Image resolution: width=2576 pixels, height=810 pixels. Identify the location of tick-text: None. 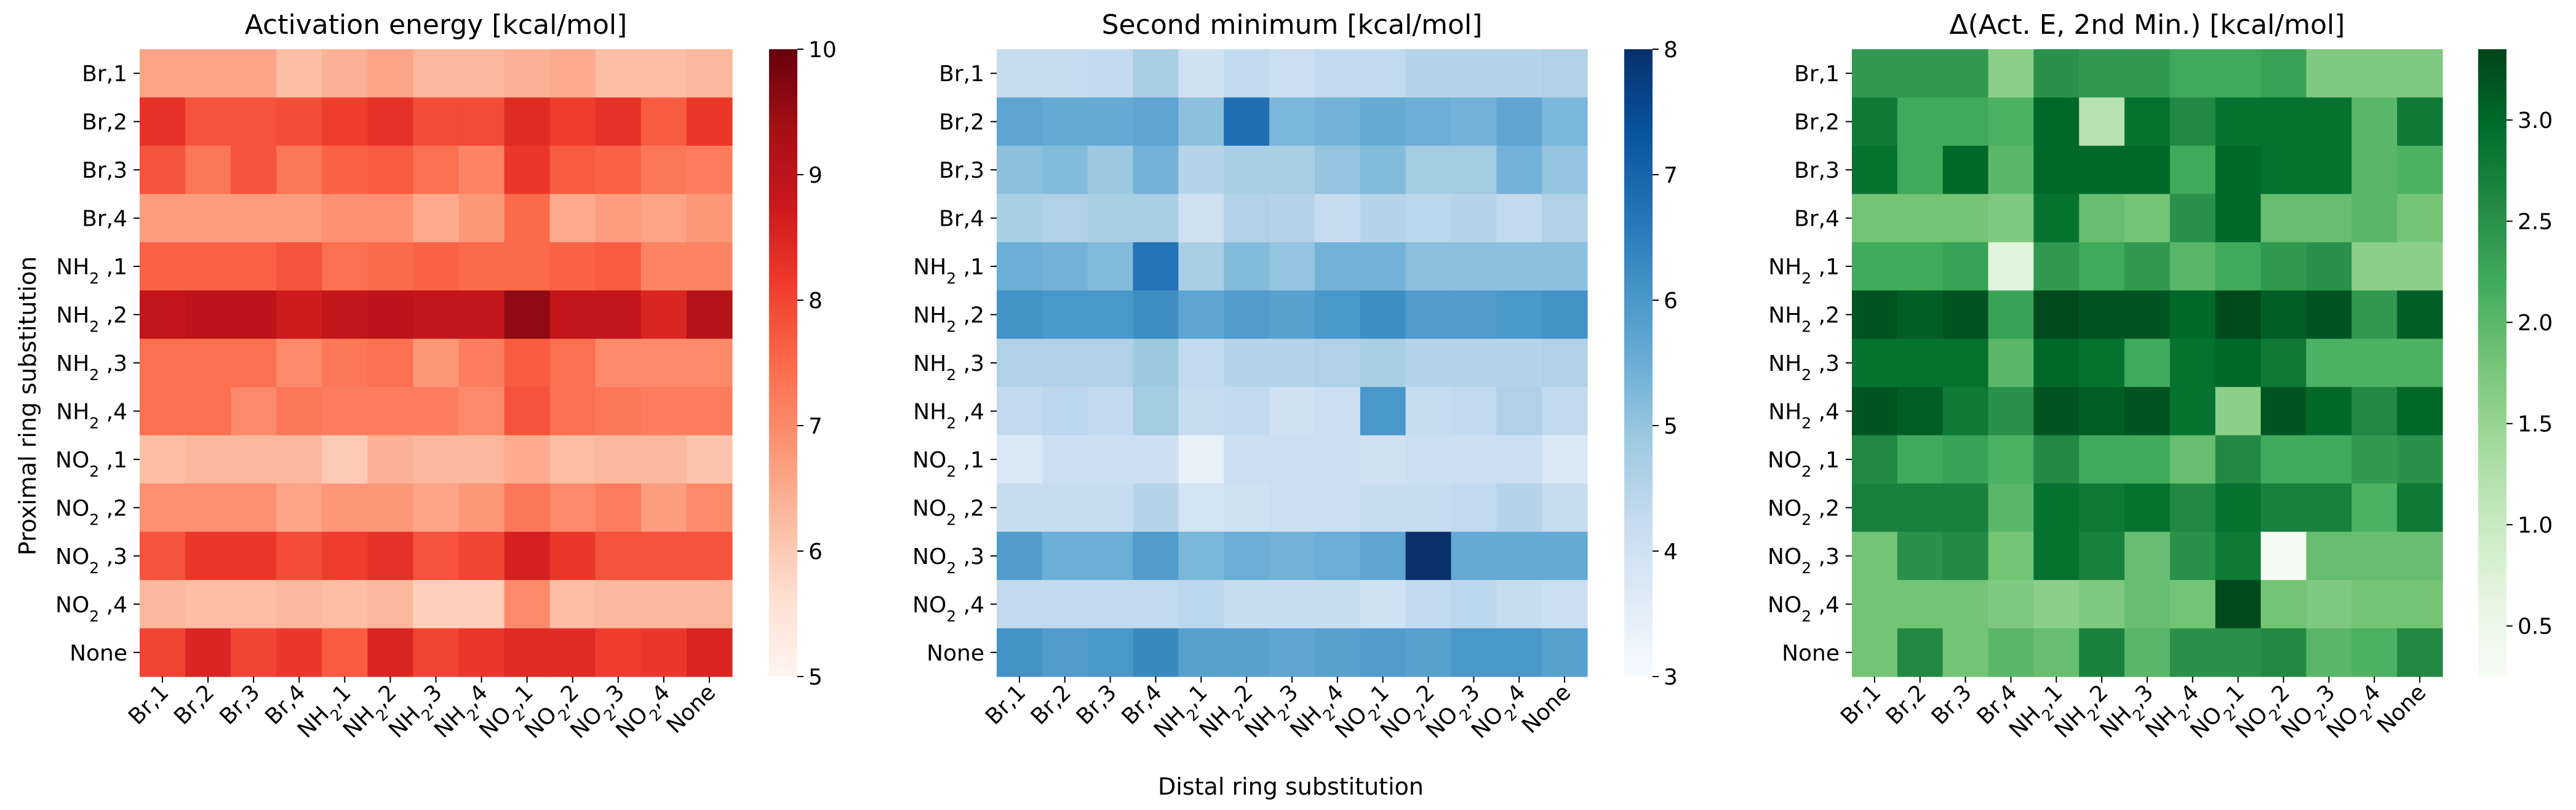
(1546, 709).